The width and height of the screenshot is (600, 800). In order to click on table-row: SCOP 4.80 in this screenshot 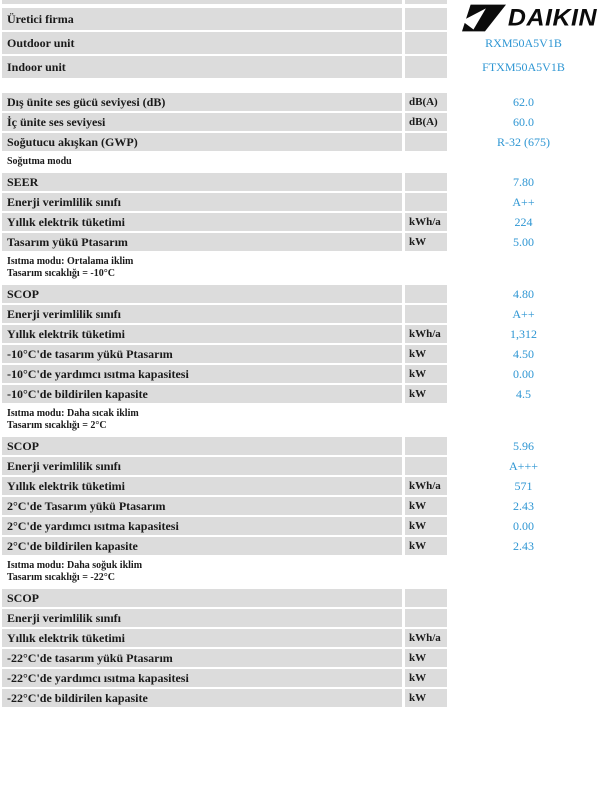, I will do `click(301, 294)`.